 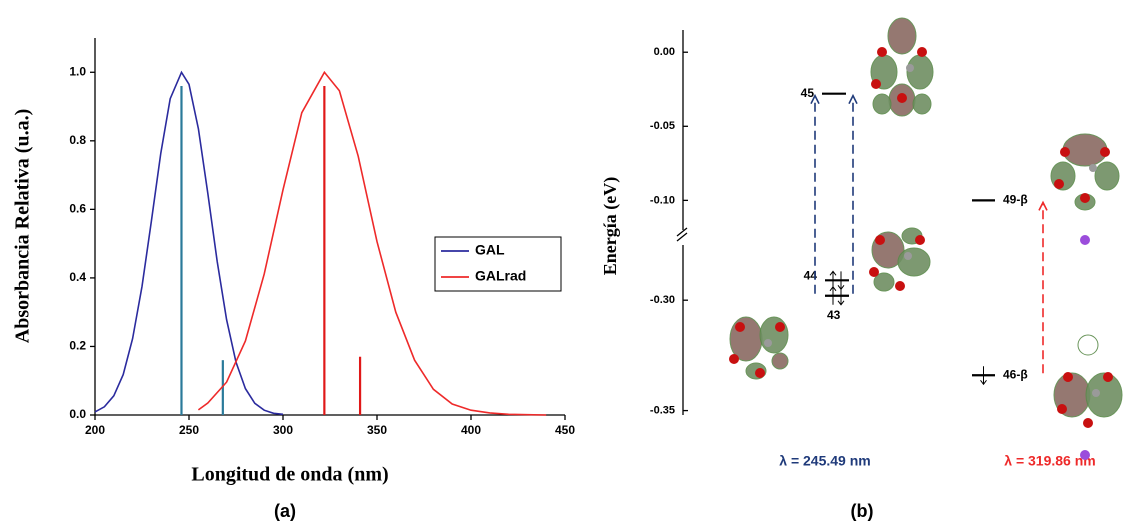 I want to click on x-tick-label: 250, so click(x=189, y=430).